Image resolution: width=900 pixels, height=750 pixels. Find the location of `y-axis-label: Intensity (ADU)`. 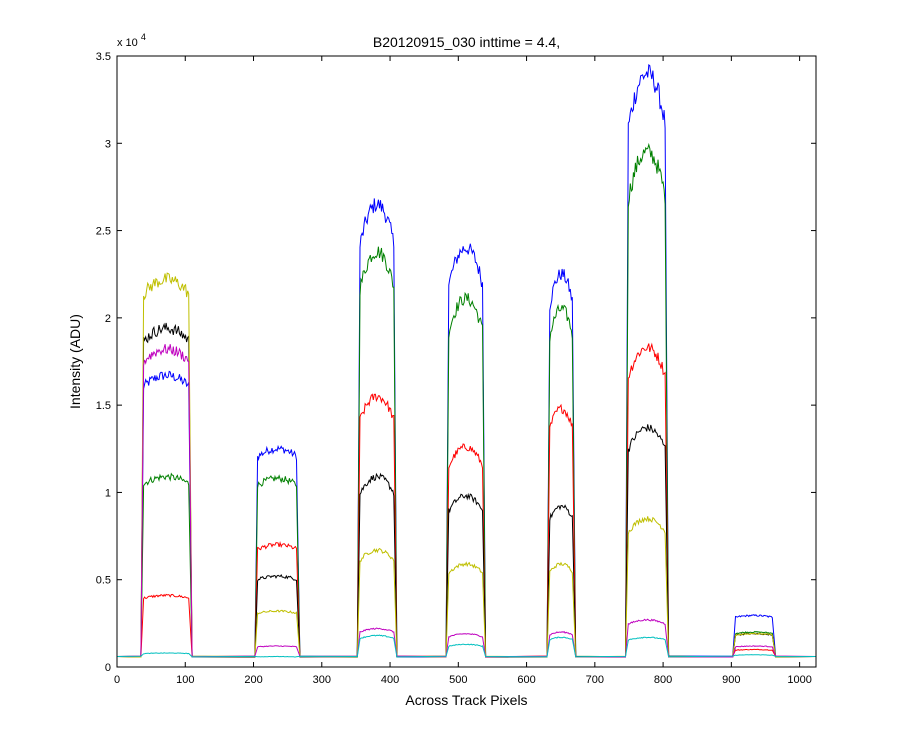

y-axis-label: Intensity (ADU) is located at coordinates (75, 361).